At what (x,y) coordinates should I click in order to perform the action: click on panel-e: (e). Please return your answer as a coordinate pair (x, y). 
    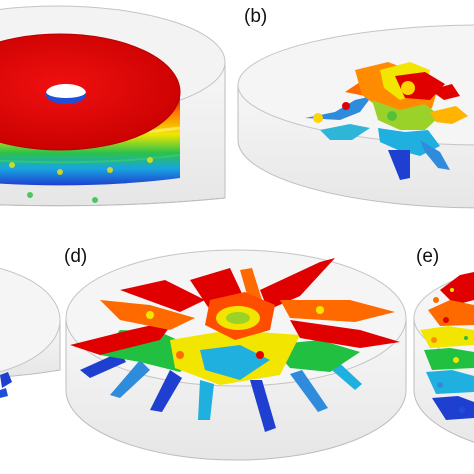
    Looking at the image, I should click on (443, 344).